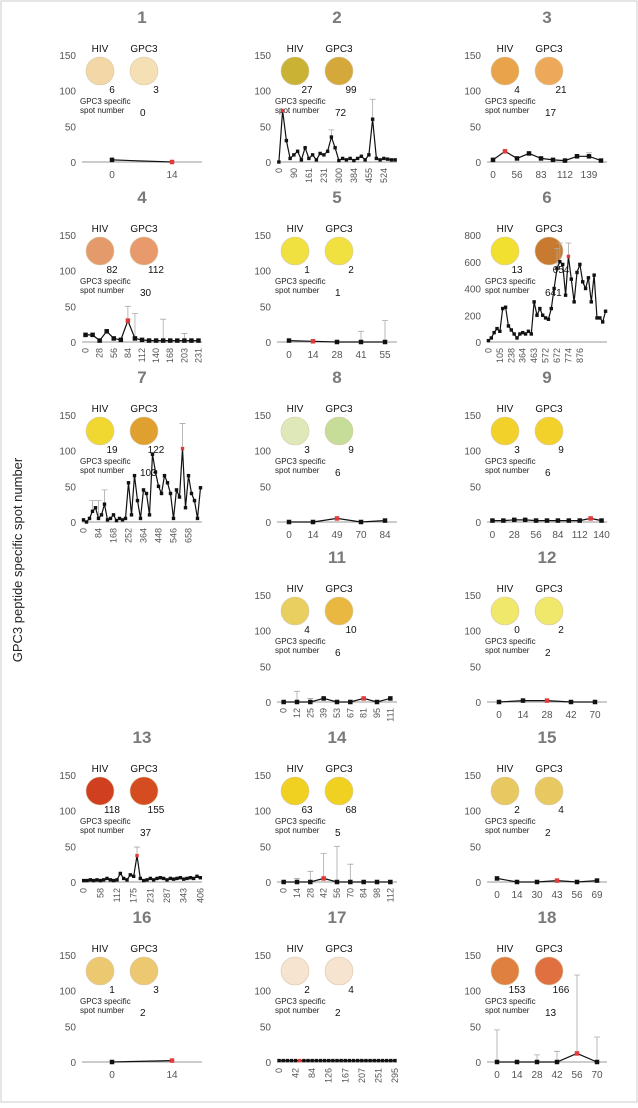 This screenshot has height=1108, width=638. Describe the element at coordinates (478, 523) in the screenshot. I see `y-tick-label: 0` at that location.